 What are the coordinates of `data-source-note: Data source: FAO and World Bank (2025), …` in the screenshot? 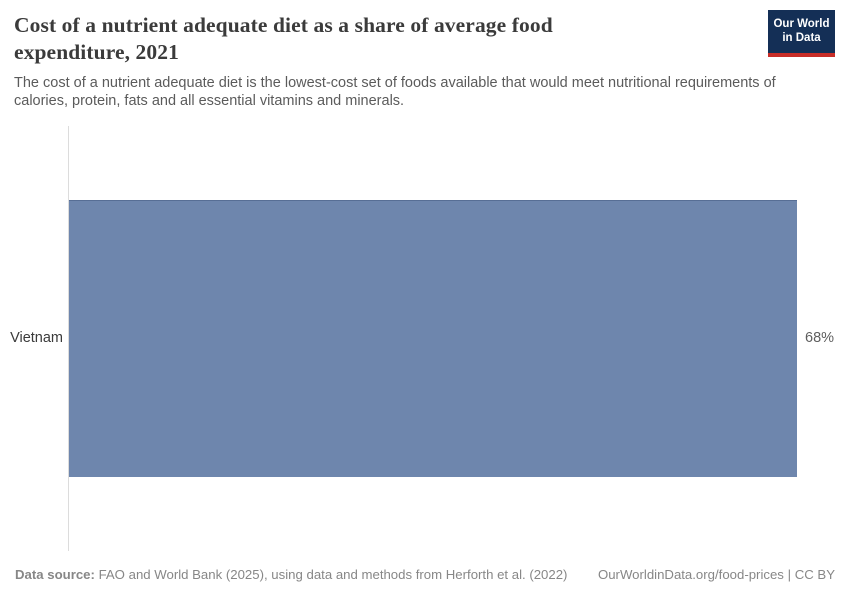 It's located at (291, 574).